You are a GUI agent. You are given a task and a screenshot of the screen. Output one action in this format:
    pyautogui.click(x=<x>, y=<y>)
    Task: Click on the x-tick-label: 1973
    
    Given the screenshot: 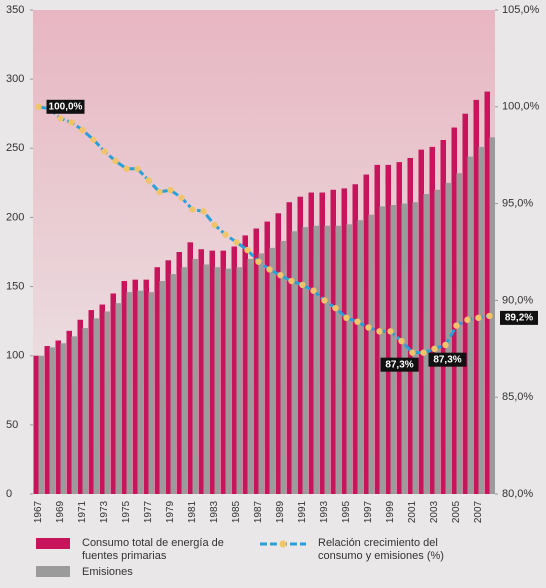 What is the action you would take?
    pyautogui.click(x=104, y=511)
    